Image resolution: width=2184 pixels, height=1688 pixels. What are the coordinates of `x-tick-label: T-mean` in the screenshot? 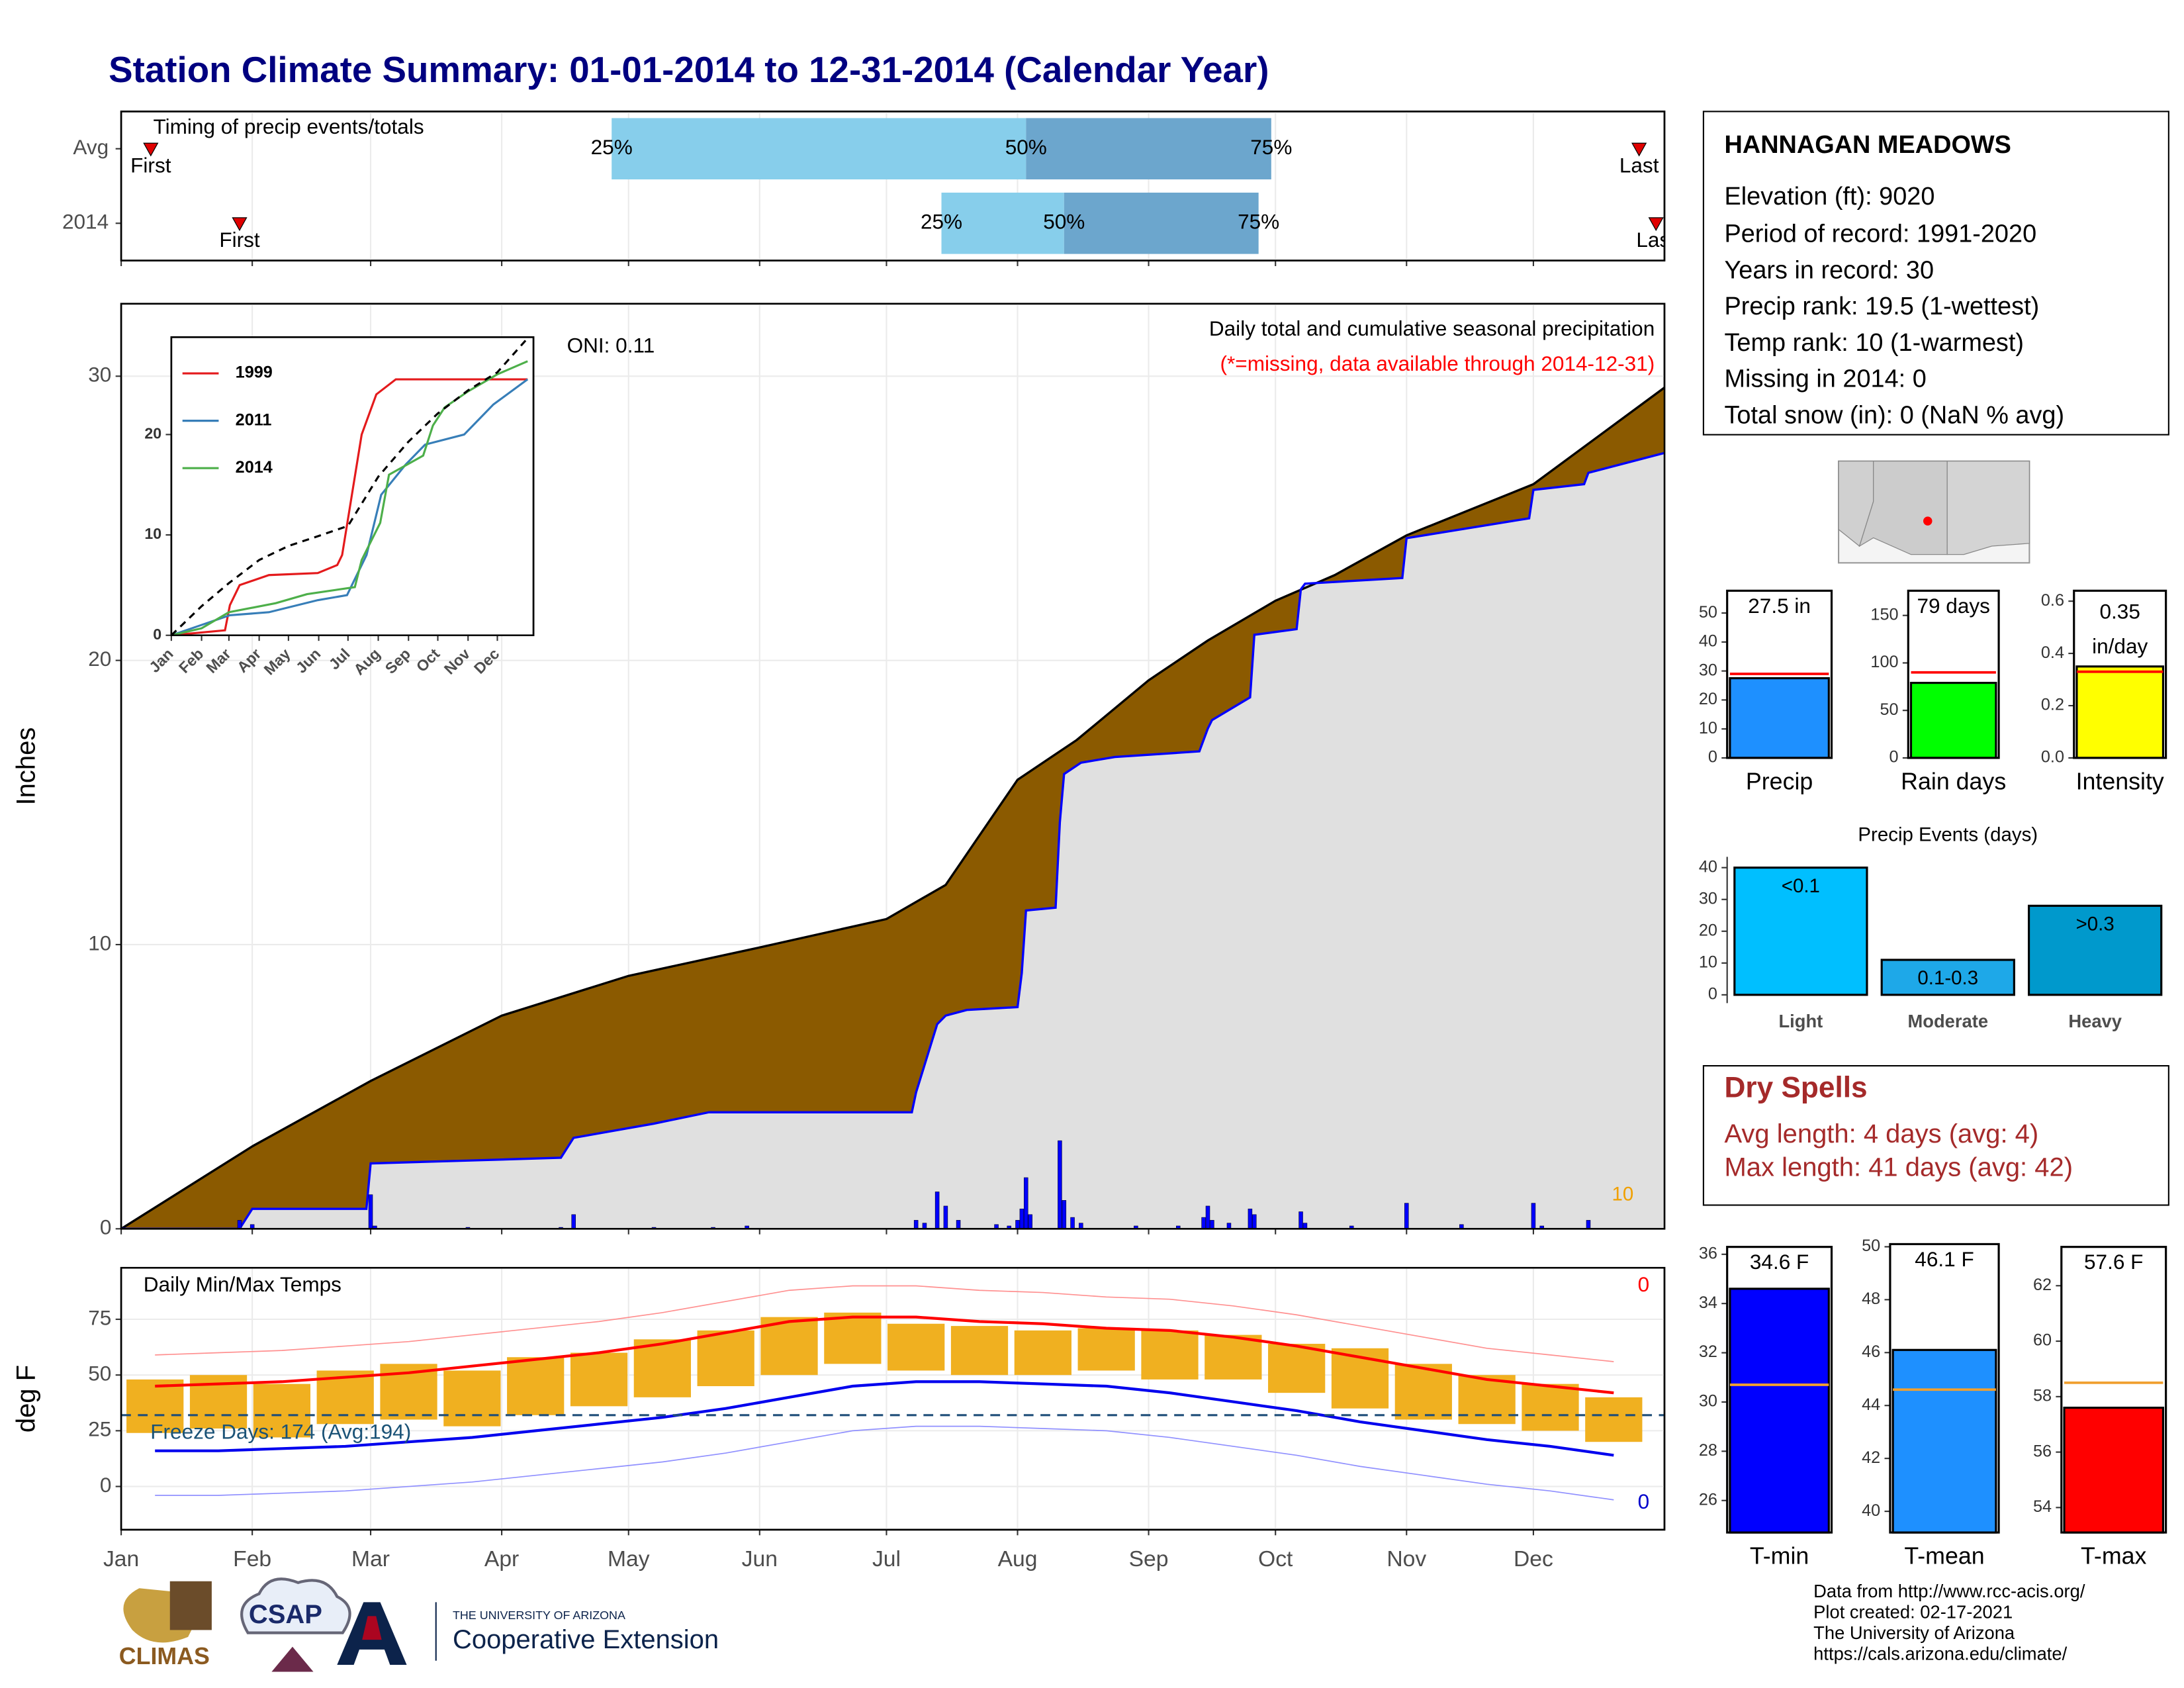 It's located at (1944, 1555).